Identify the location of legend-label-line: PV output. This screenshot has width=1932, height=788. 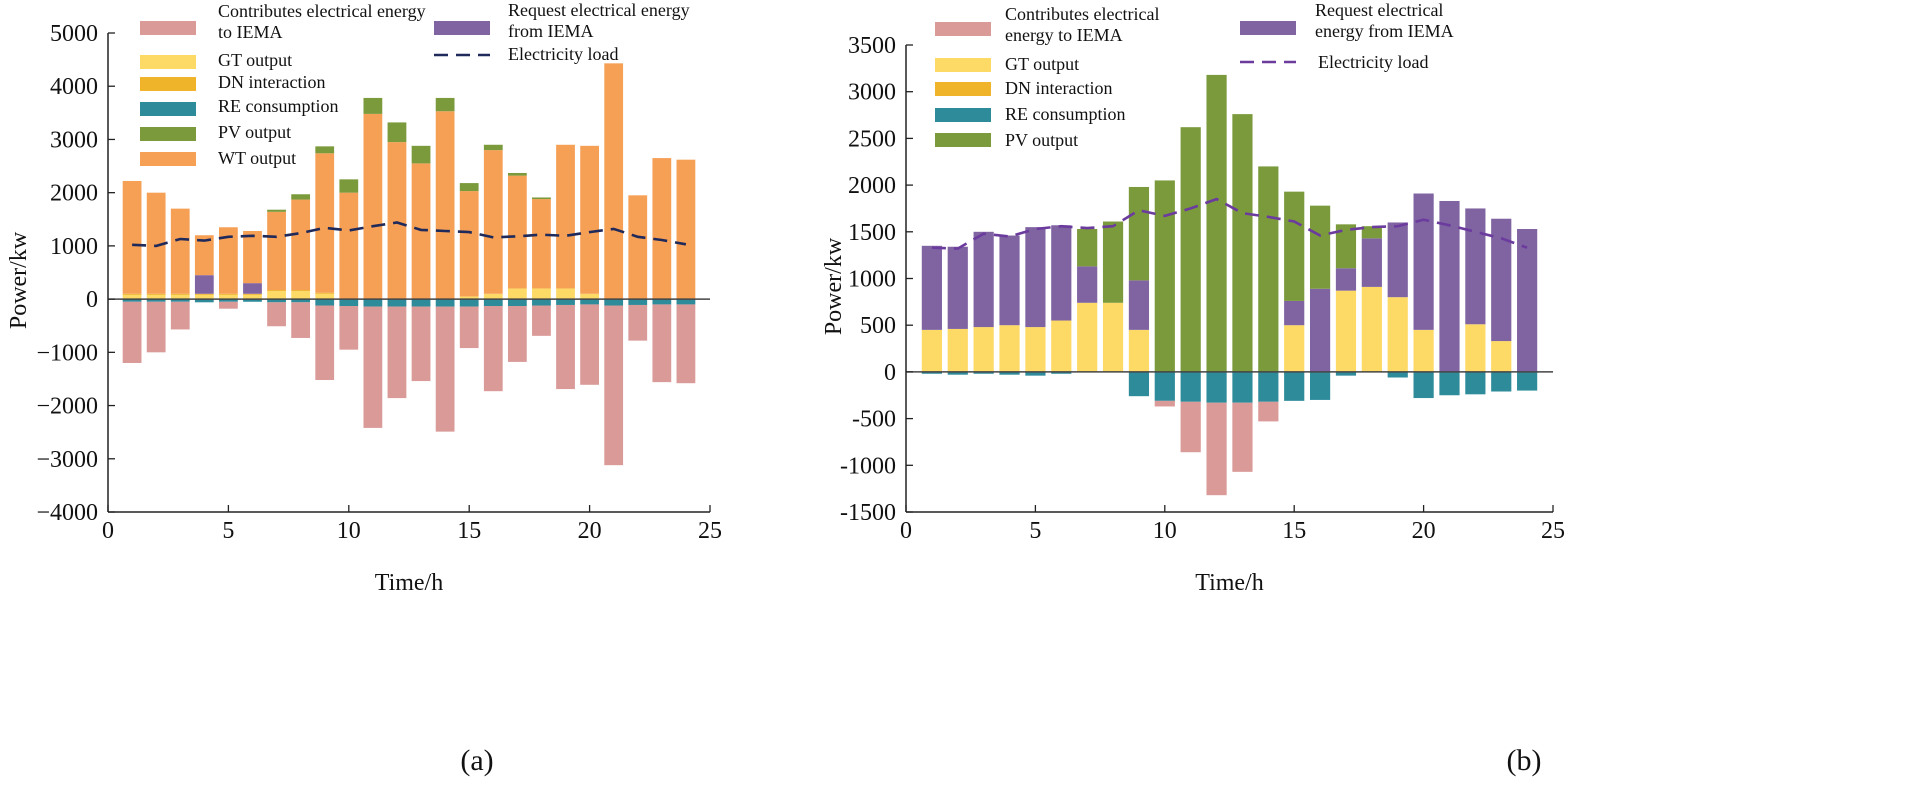
(1041, 140).